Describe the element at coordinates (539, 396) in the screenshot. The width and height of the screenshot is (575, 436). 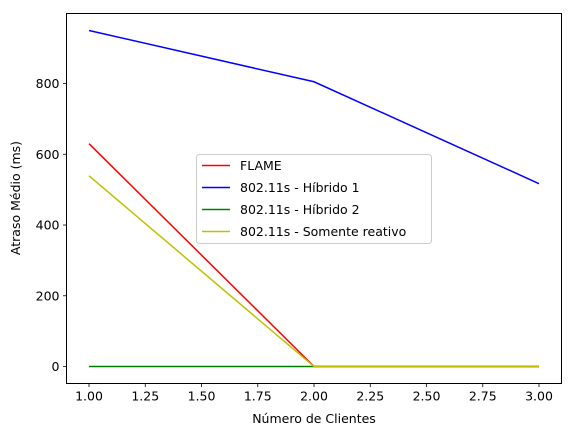
I see `x-tick-label: 3.00` at that location.